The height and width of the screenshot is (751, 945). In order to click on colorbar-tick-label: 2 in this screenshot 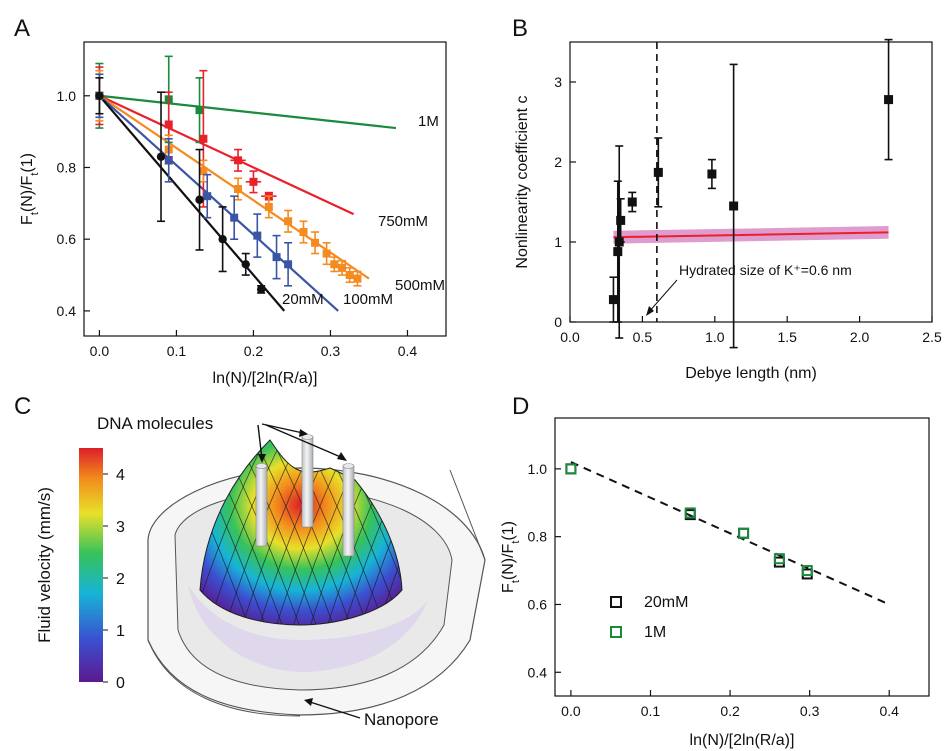, I will do `click(120, 579)`.